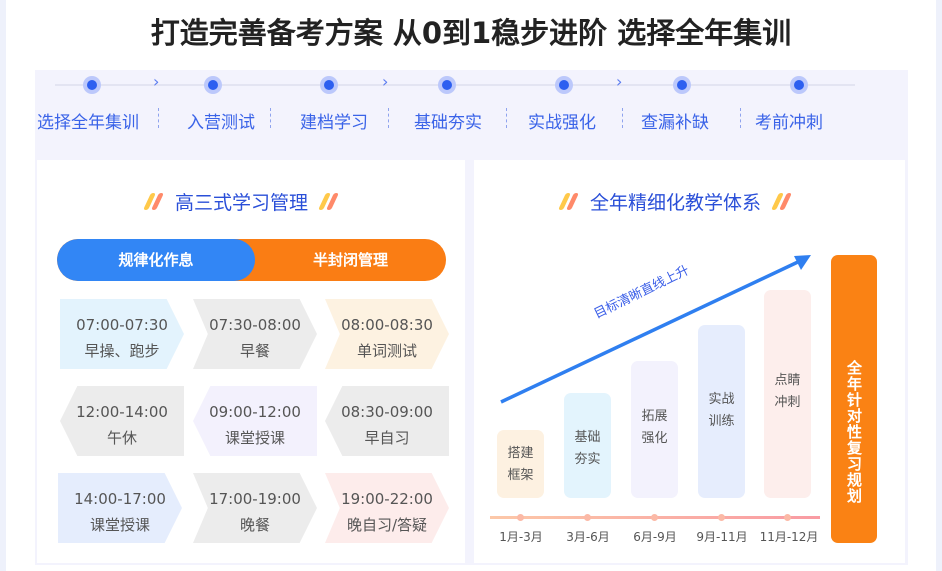 This screenshot has height=571, width=942. I want to click on schedule-activity: 早餐, so click(254, 351).